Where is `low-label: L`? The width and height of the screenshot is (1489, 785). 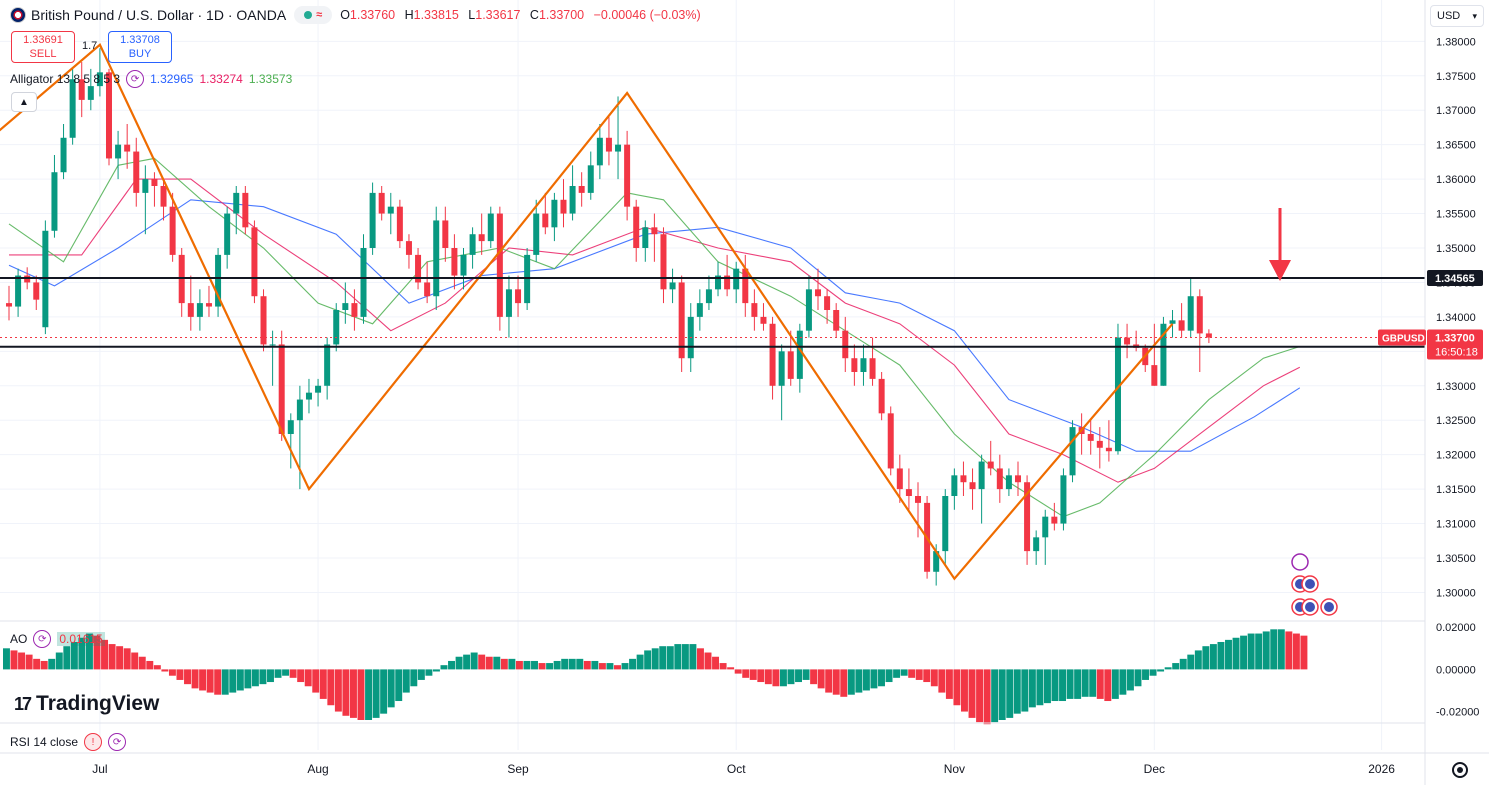
low-label: L is located at coordinates (472, 15).